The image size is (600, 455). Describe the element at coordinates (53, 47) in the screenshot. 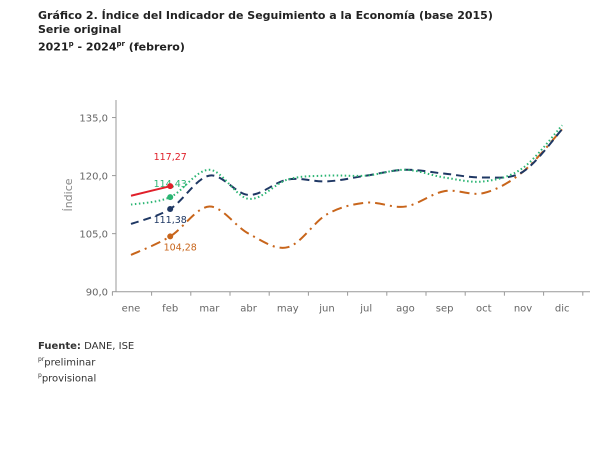

I see `period-start: 2021` at that location.